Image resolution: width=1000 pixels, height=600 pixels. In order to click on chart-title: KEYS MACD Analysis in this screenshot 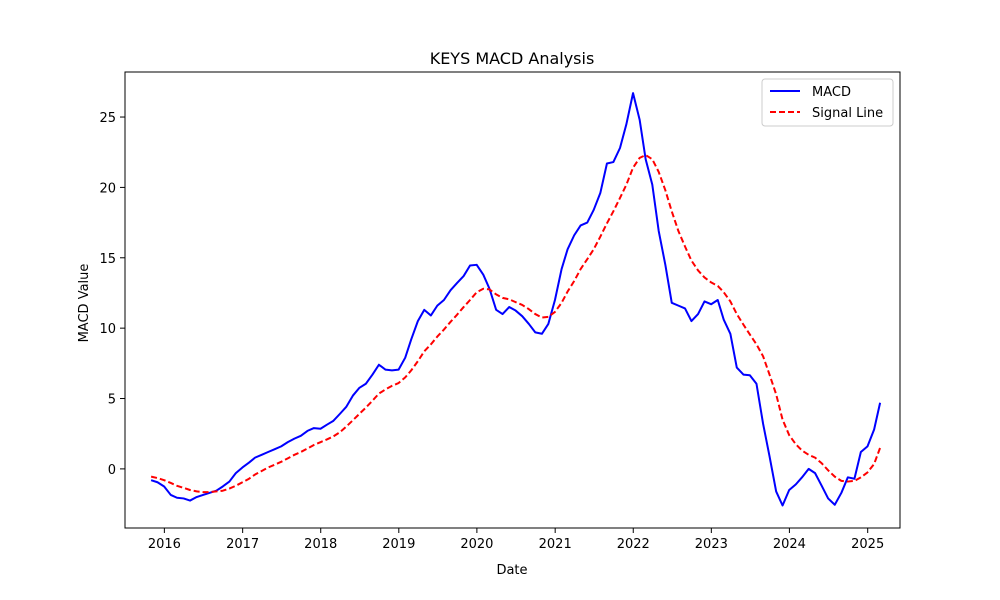, I will do `click(512, 58)`.